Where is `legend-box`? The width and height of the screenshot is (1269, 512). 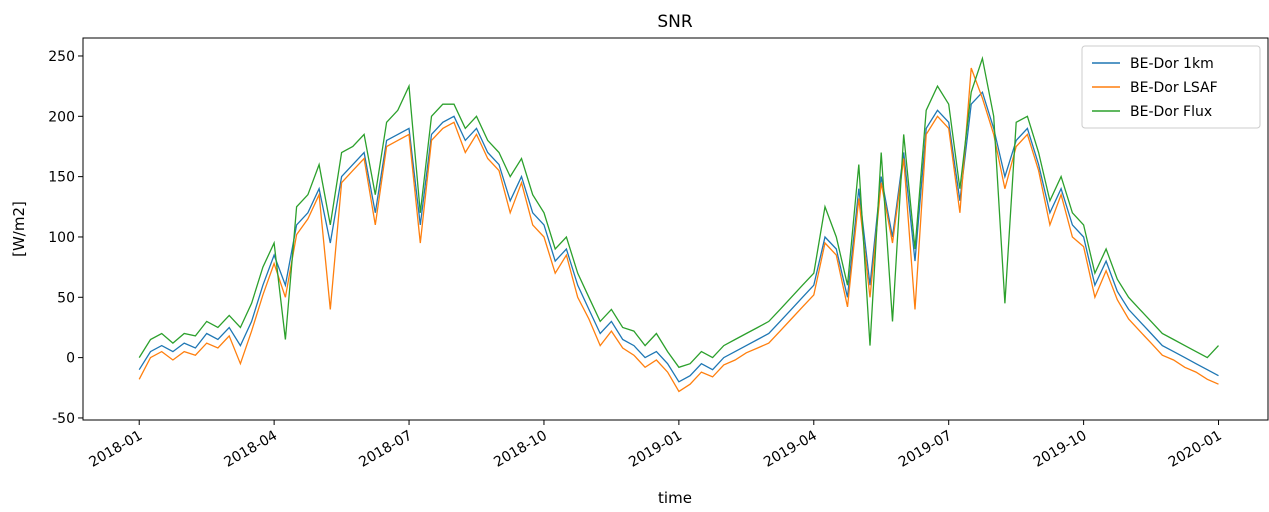
legend-box is located at coordinates (1171, 87).